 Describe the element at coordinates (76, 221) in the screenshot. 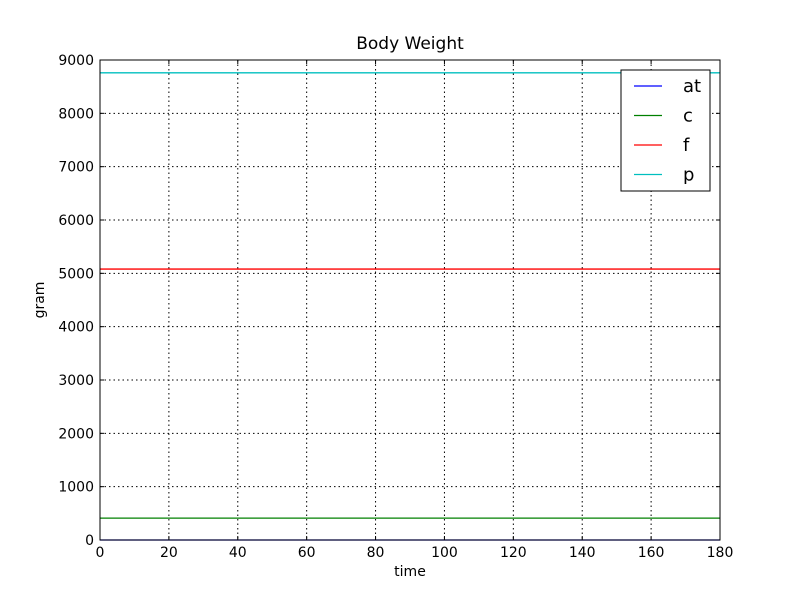

I see `y-tick-label: 6000` at that location.